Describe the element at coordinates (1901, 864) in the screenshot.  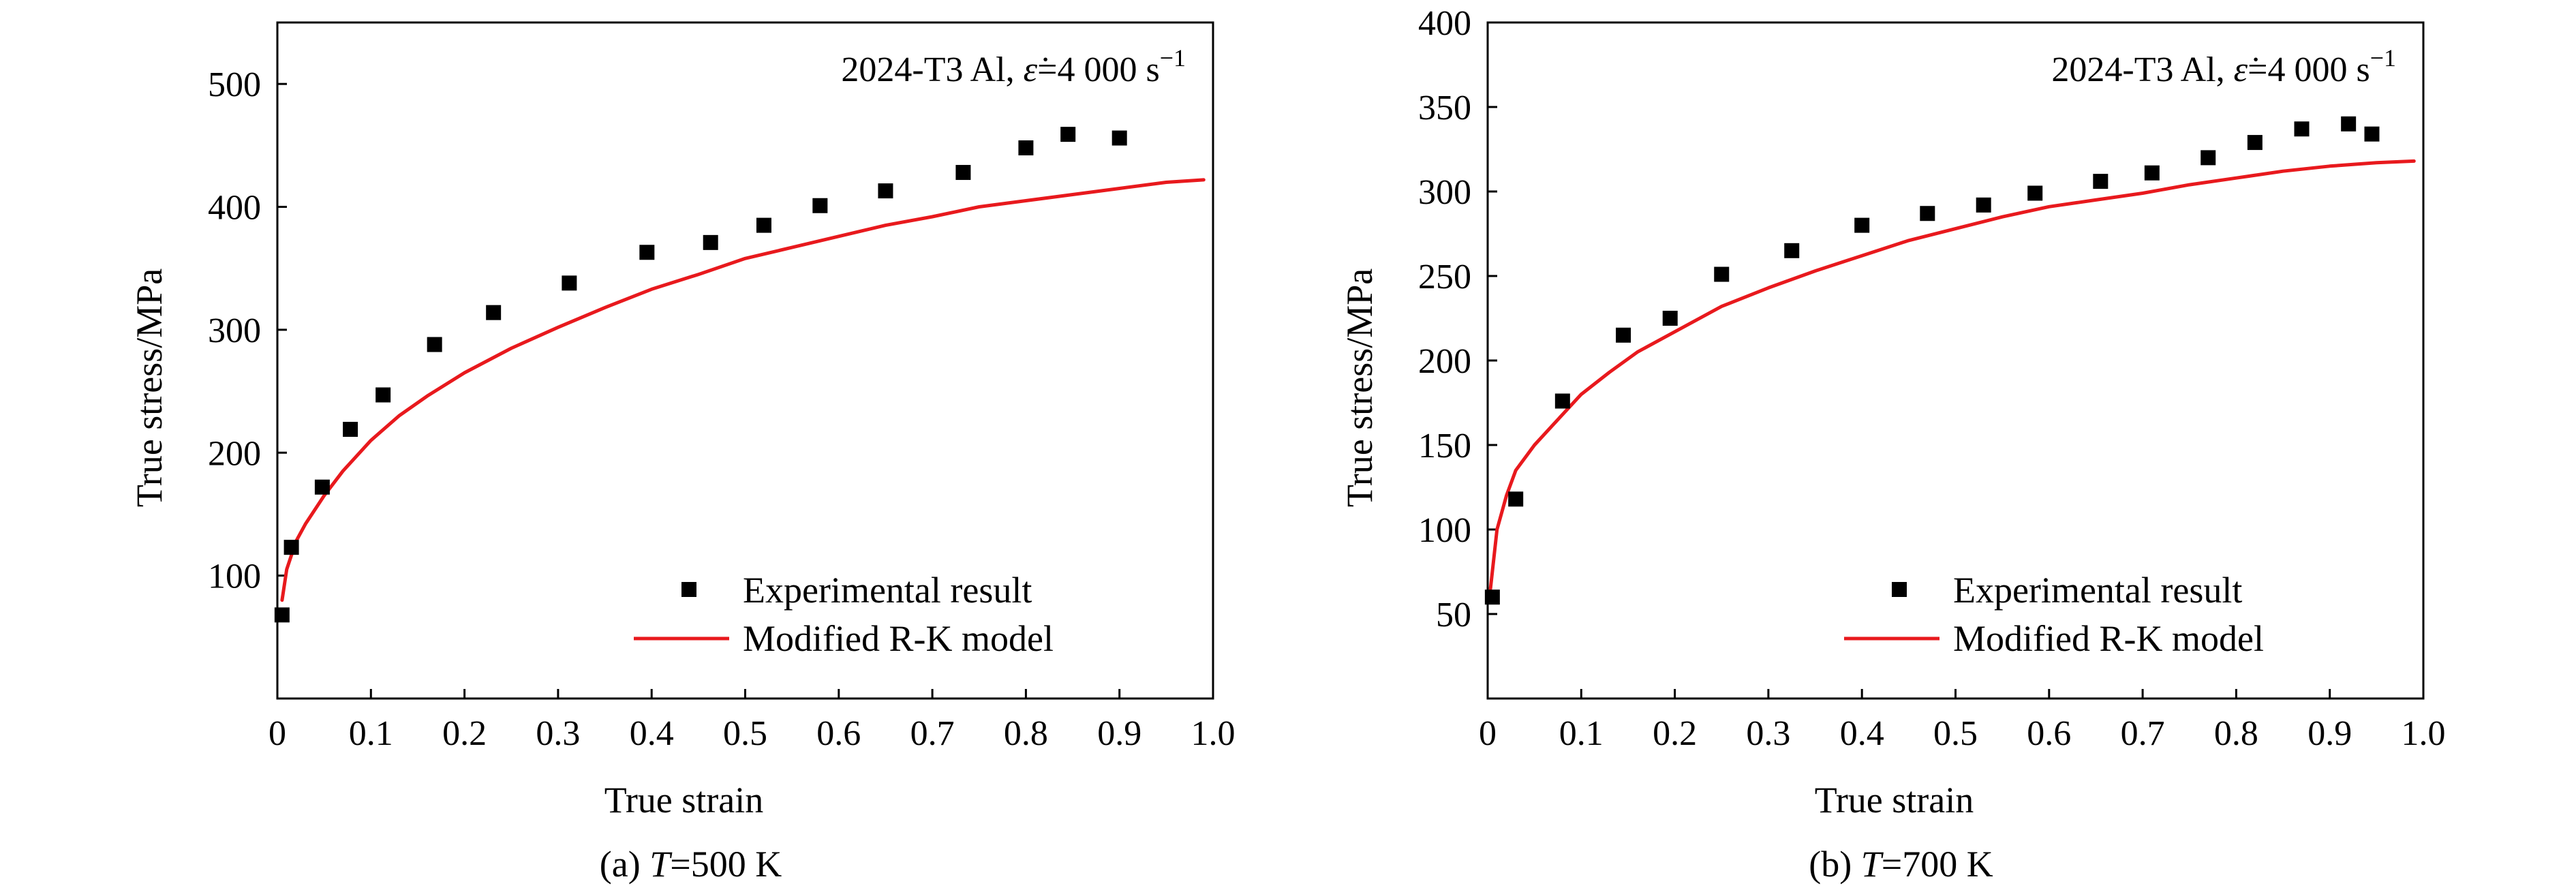
I see `panel-caption: (b) T=700 K` at that location.